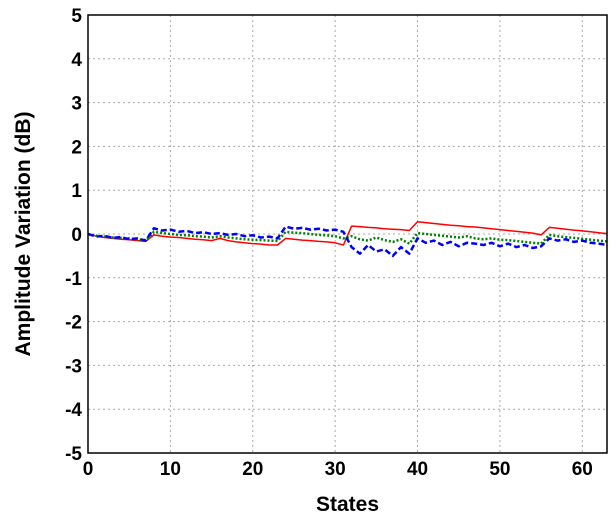 This screenshot has height=518, width=614. I want to click on series-layer, so click(347, 239).